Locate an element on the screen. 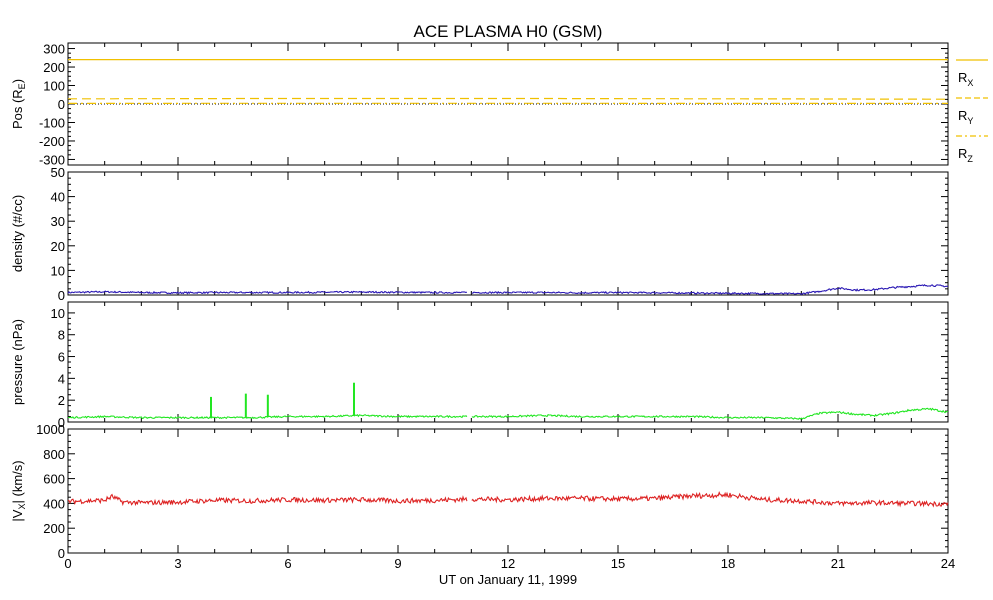  x-tick-label: 3 is located at coordinates (177, 563).